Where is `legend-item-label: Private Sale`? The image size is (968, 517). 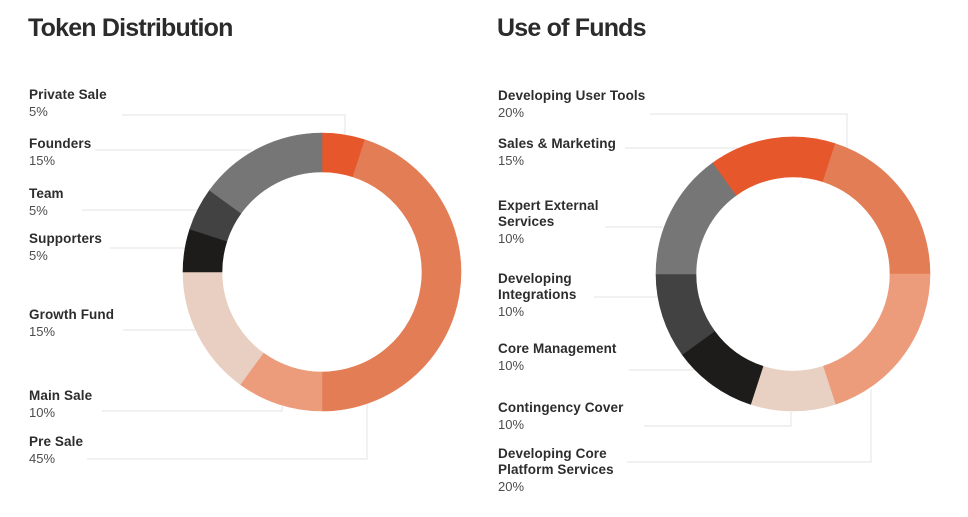 legend-item-label: Private Sale is located at coordinates (68, 94).